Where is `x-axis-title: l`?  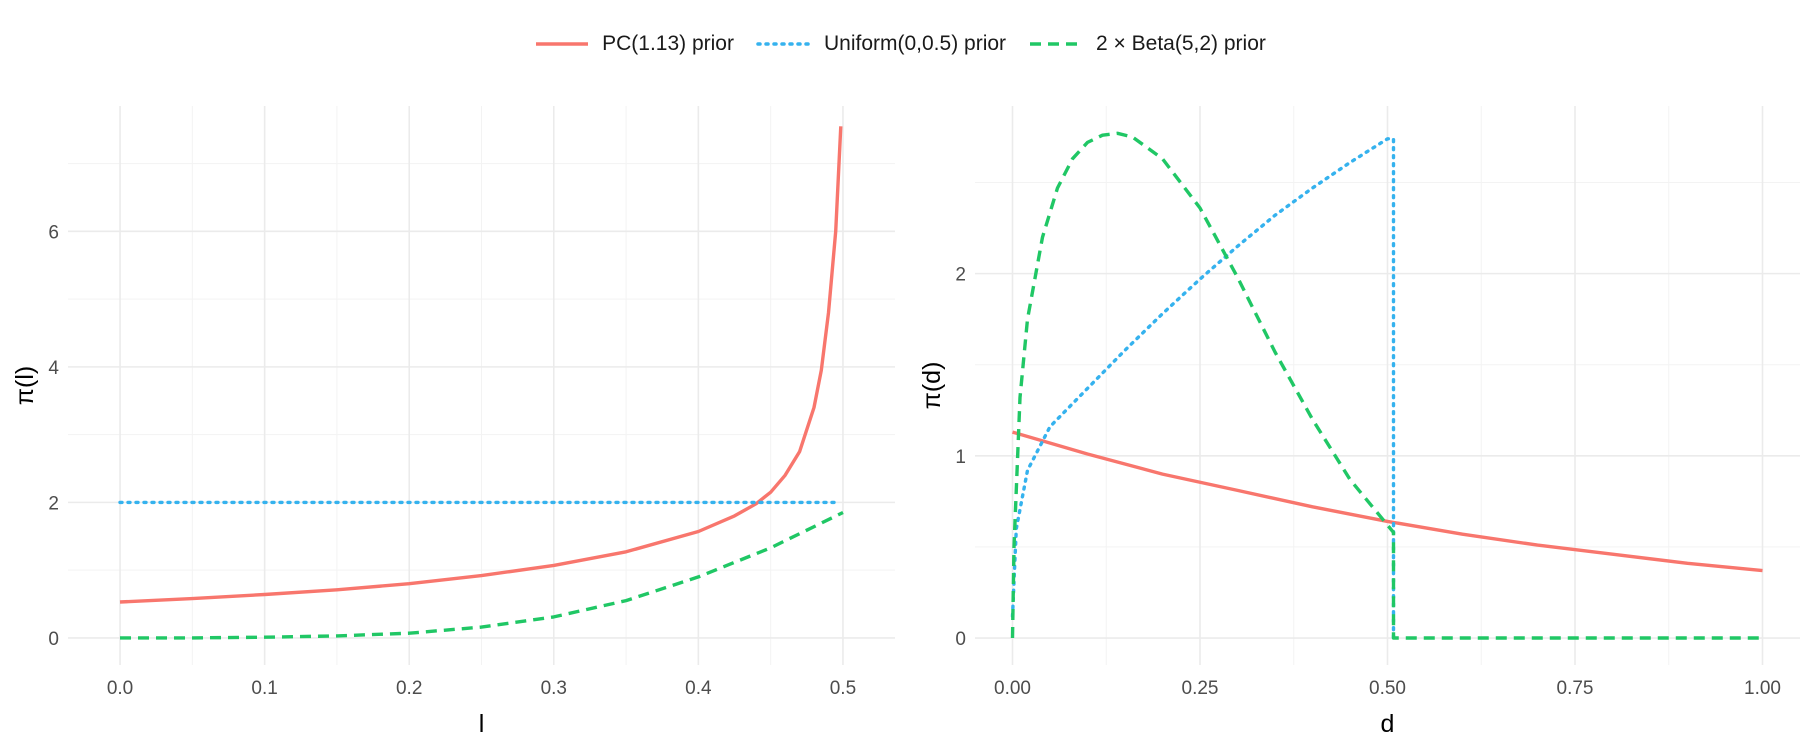
x-axis-title: l is located at coordinates (482, 724).